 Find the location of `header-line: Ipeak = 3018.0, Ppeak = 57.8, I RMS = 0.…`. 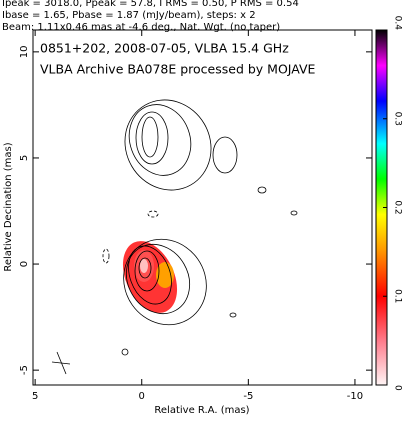

header-line: Ipeak = 3018.0, Ppeak = 57.8, I RMS = 0.… is located at coordinates (150, 4).